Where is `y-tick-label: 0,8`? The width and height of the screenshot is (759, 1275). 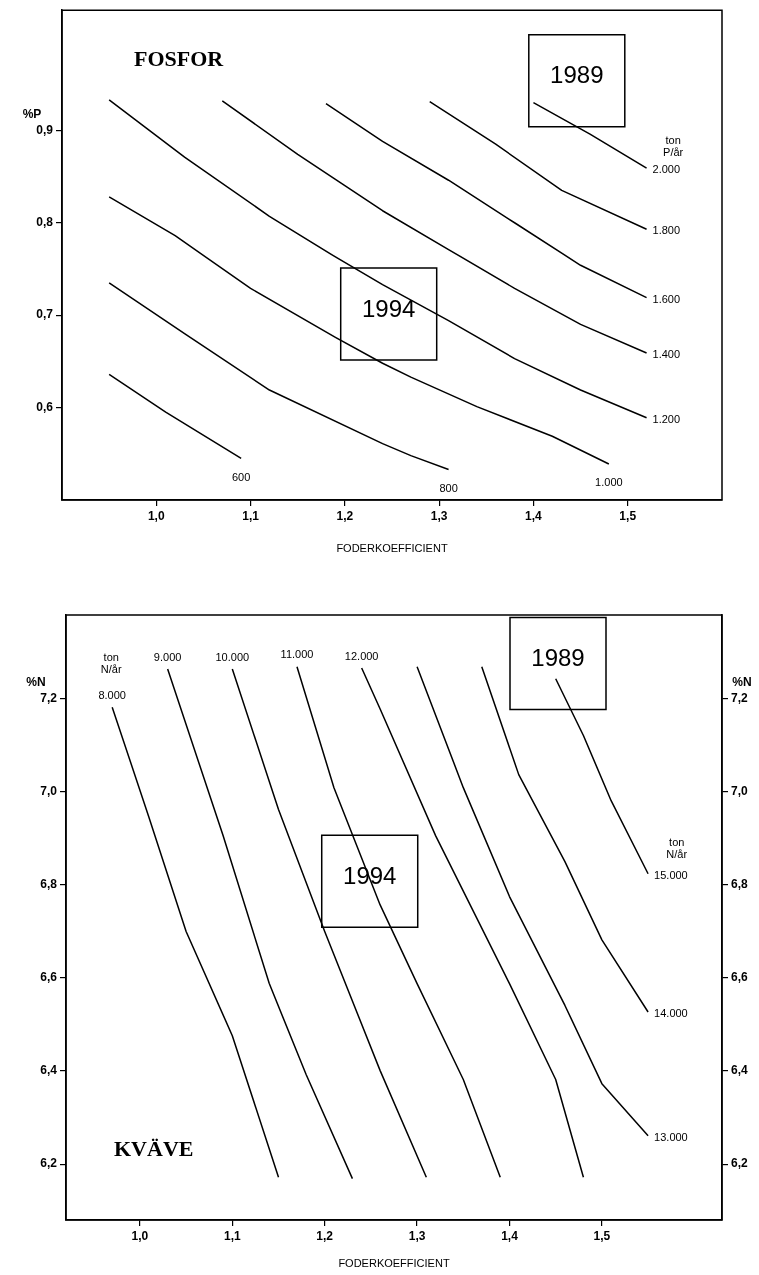
y-tick-label: 0,8 is located at coordinates (45, 222).